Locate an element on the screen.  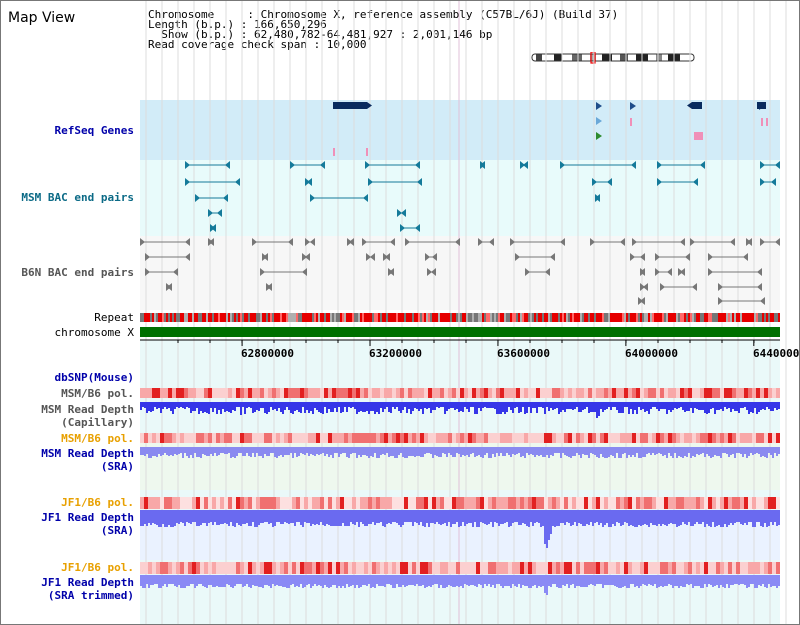
msm-bac-end-right is located at coordinates (609, 182).